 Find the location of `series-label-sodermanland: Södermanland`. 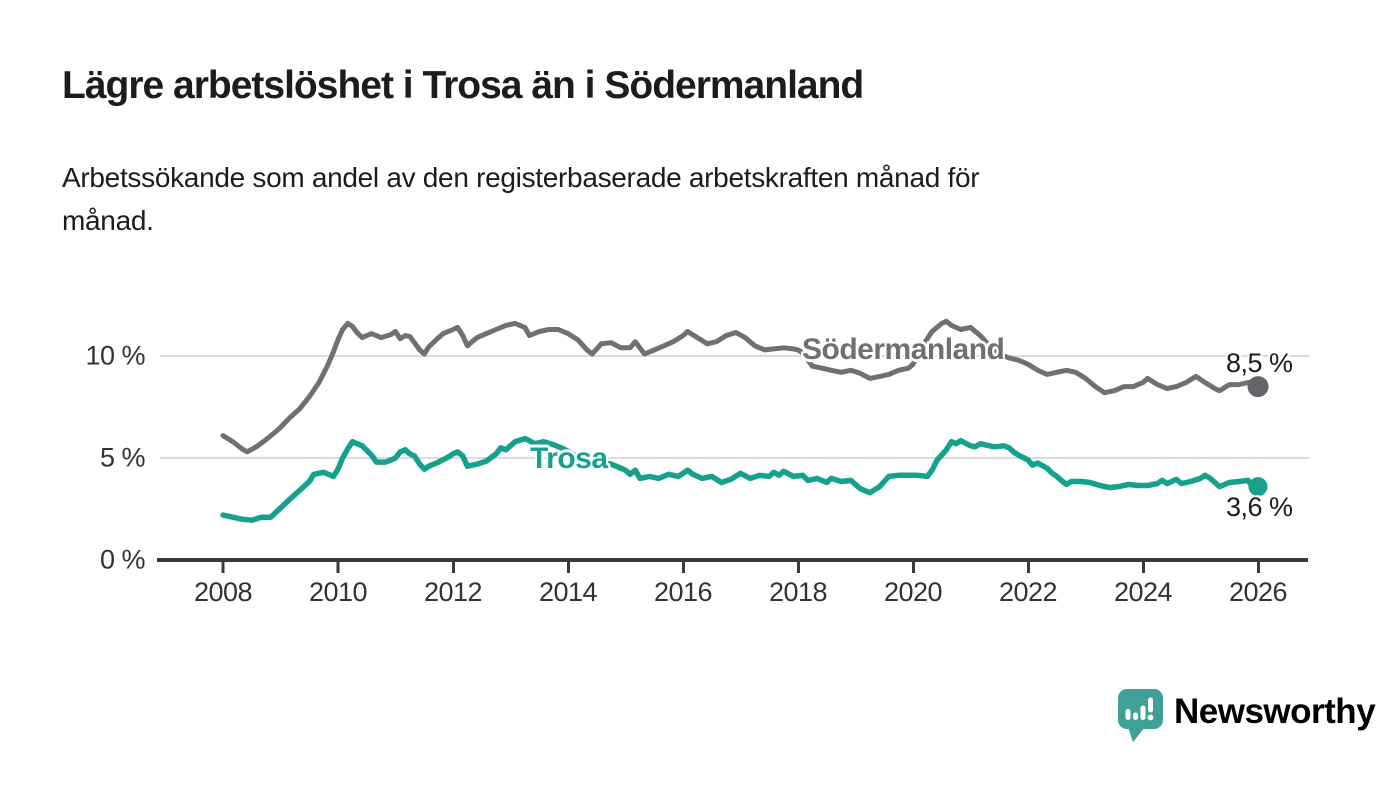

series-label-sodermanland: Södermanland is located at coordinates (903, 349).